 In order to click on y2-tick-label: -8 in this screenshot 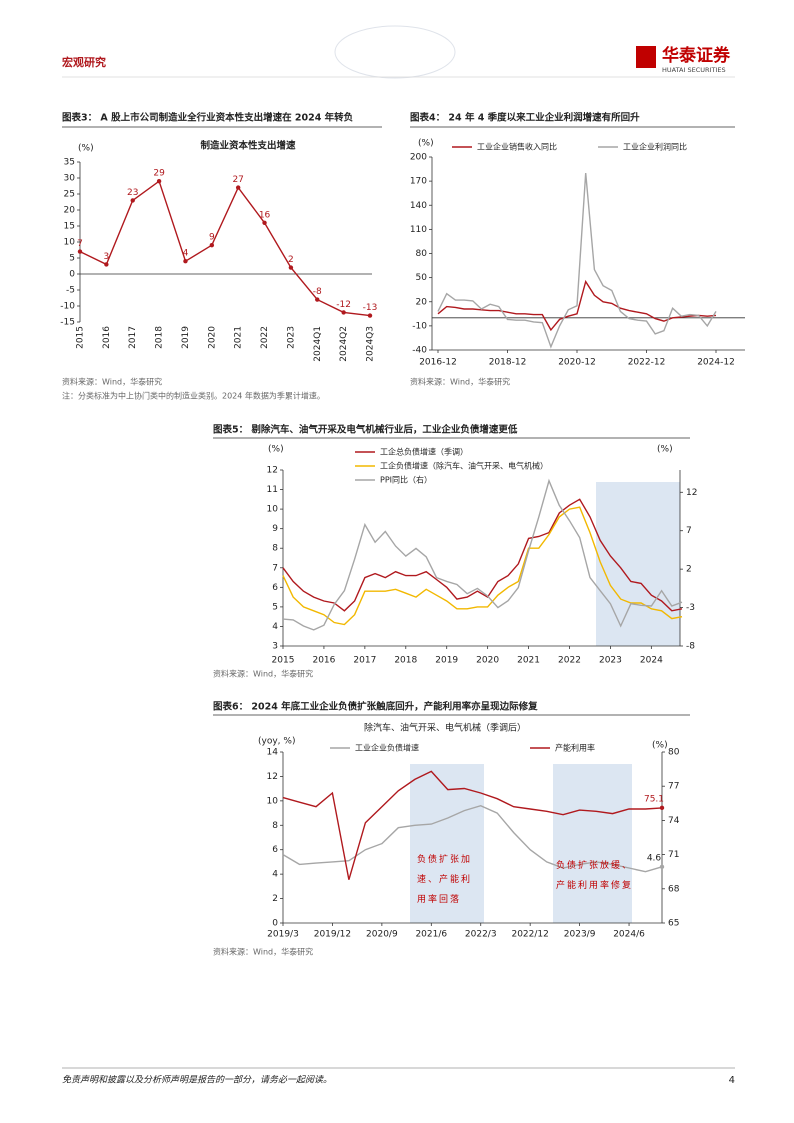, I will do `click(690, 647)`.